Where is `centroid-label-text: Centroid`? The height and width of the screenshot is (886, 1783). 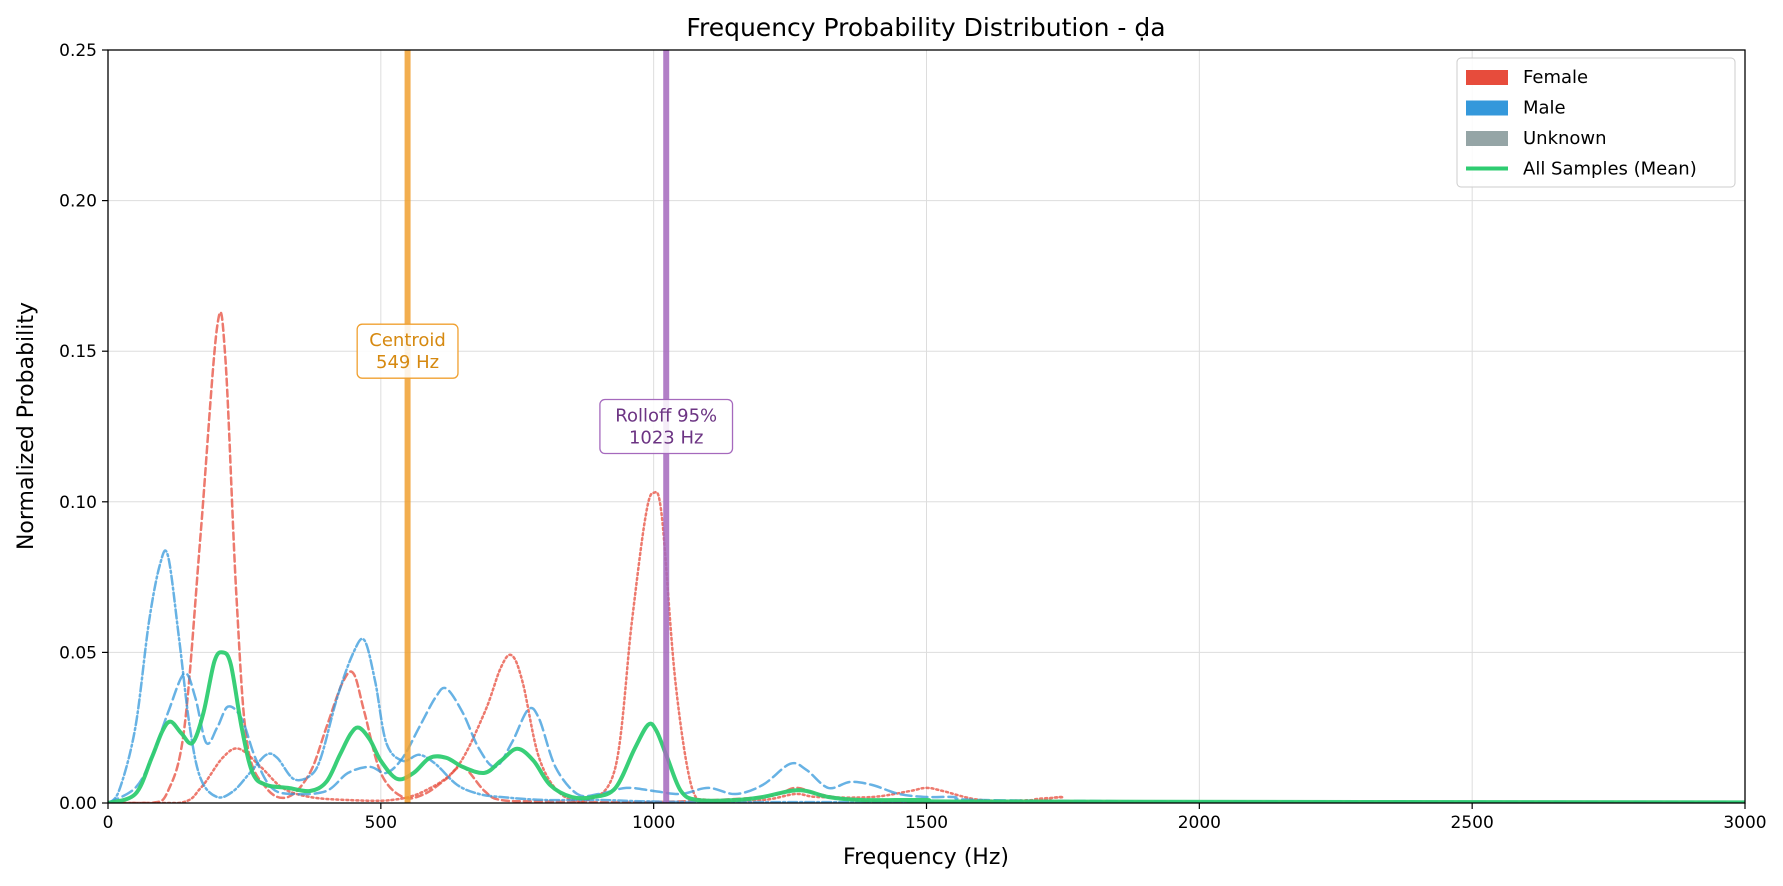 centroid-label-text: Centroid is located at coordinates (407, 340).